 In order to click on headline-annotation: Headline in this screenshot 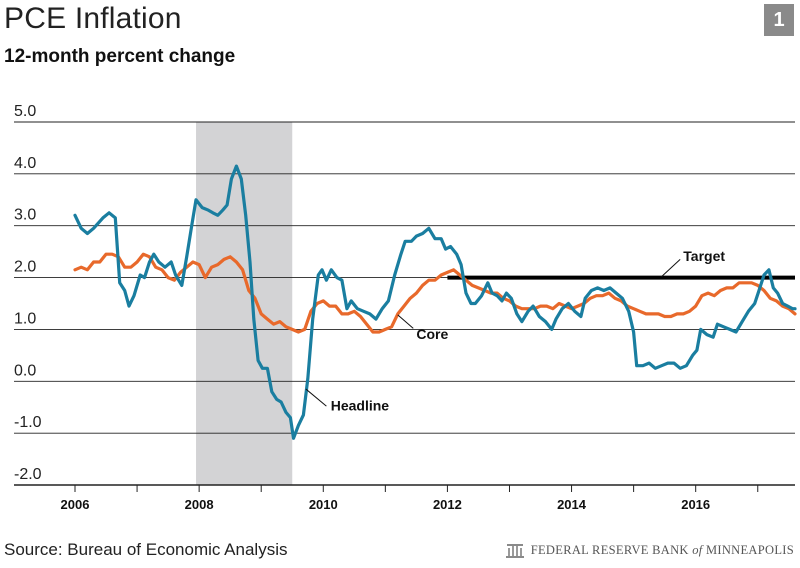, I will do `click(360, 405)`.